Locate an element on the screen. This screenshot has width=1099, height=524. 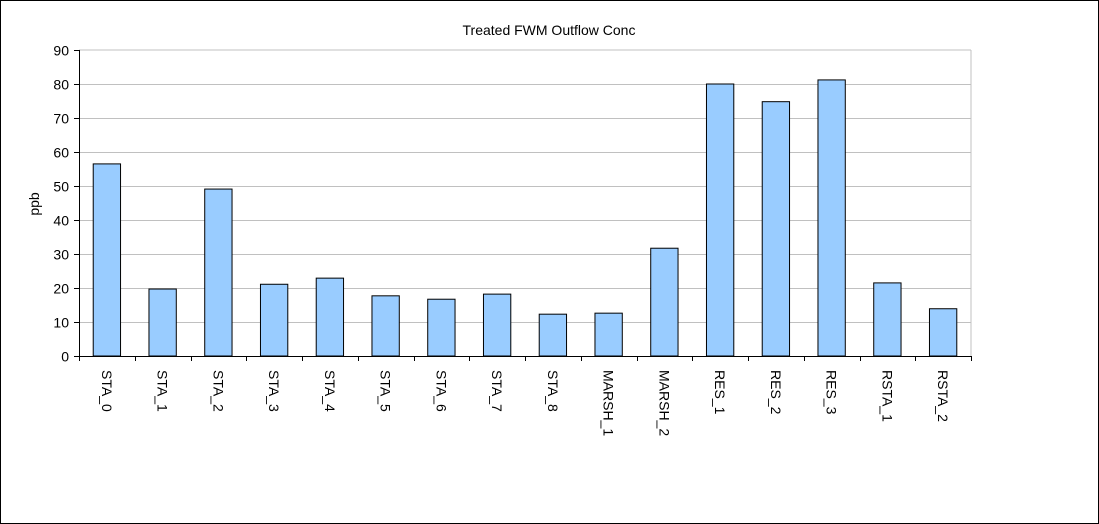
y-tick-label: 20 is located at coordinates (61, 289).